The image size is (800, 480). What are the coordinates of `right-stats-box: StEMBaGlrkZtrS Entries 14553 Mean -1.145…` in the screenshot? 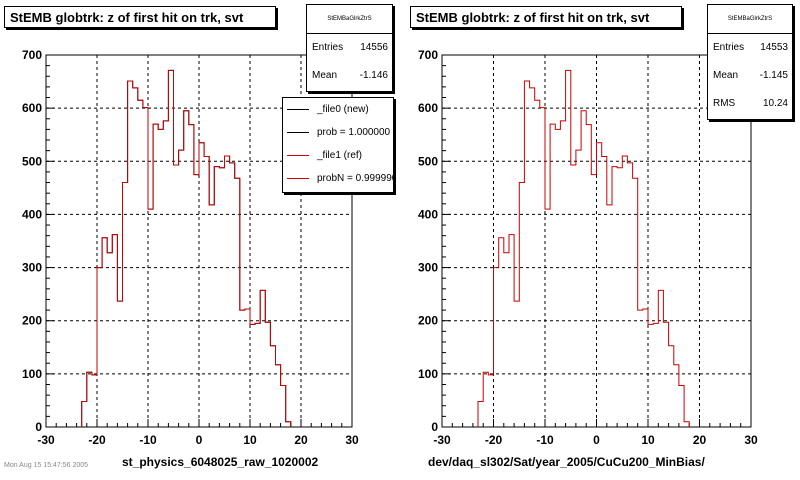 It's located at (750, 62).